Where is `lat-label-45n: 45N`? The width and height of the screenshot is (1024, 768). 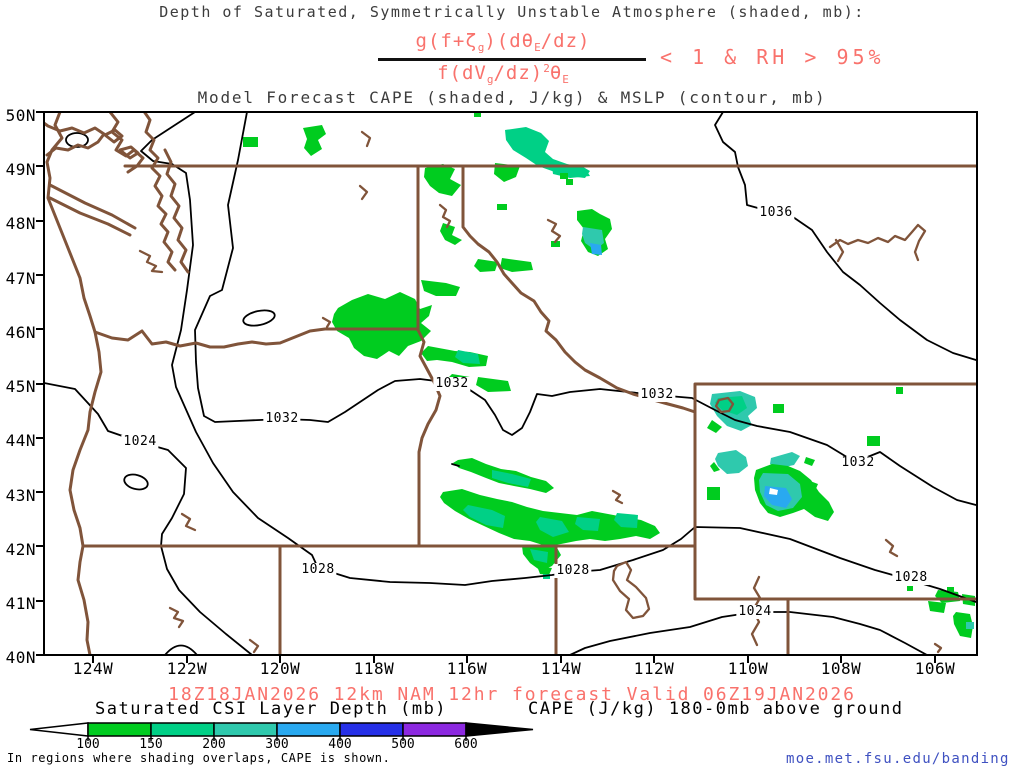 lat-label-45n: 45N is located at coordinates (20, 386).